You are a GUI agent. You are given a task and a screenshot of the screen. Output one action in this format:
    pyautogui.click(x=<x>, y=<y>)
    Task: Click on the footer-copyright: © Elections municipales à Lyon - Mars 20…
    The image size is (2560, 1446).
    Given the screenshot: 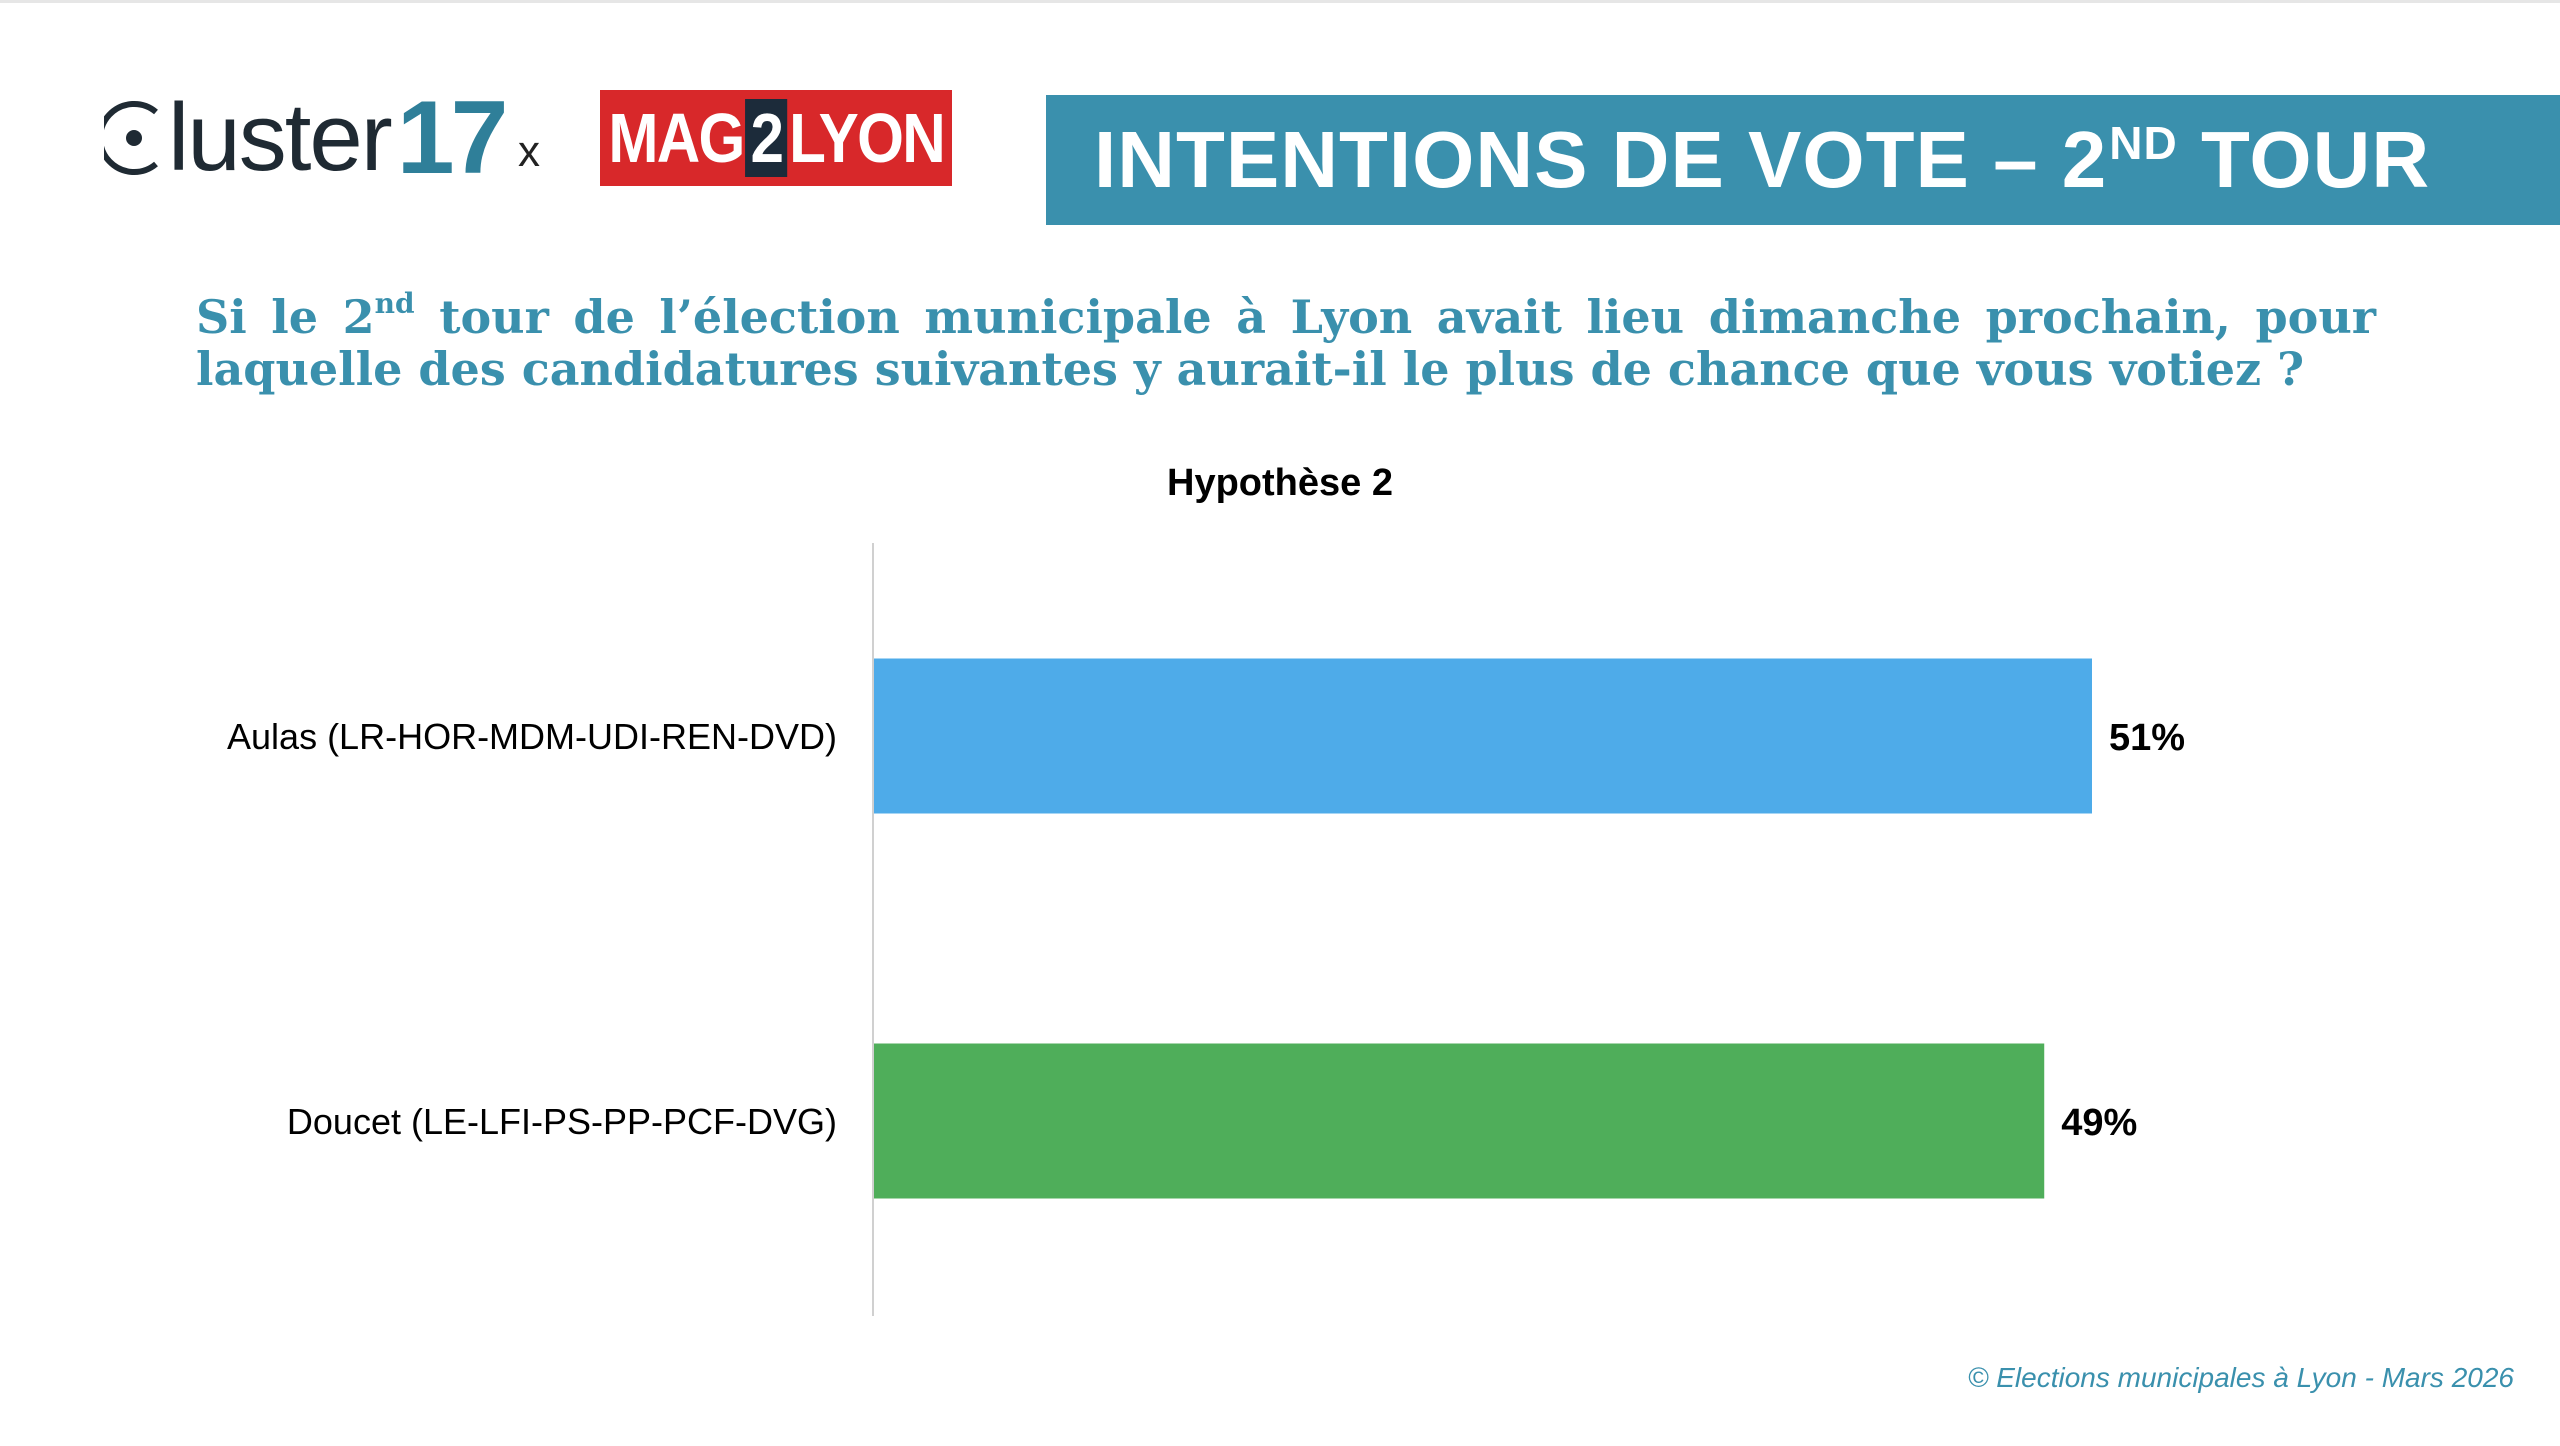 What is the action you would take?
    pyautogui.click(x=2240, y=1377)
    